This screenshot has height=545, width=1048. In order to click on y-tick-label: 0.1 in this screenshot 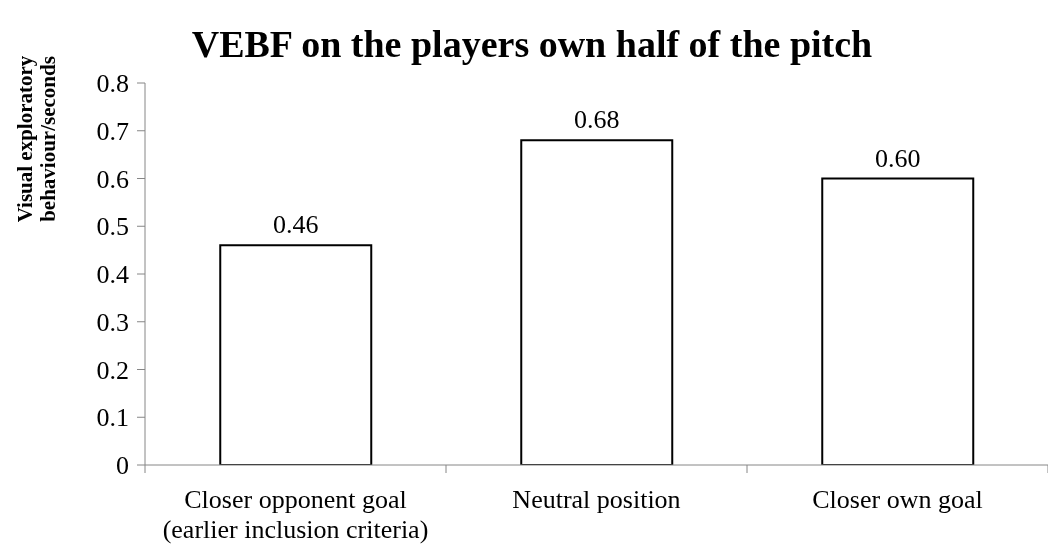, I will do `click(112, 418)`.